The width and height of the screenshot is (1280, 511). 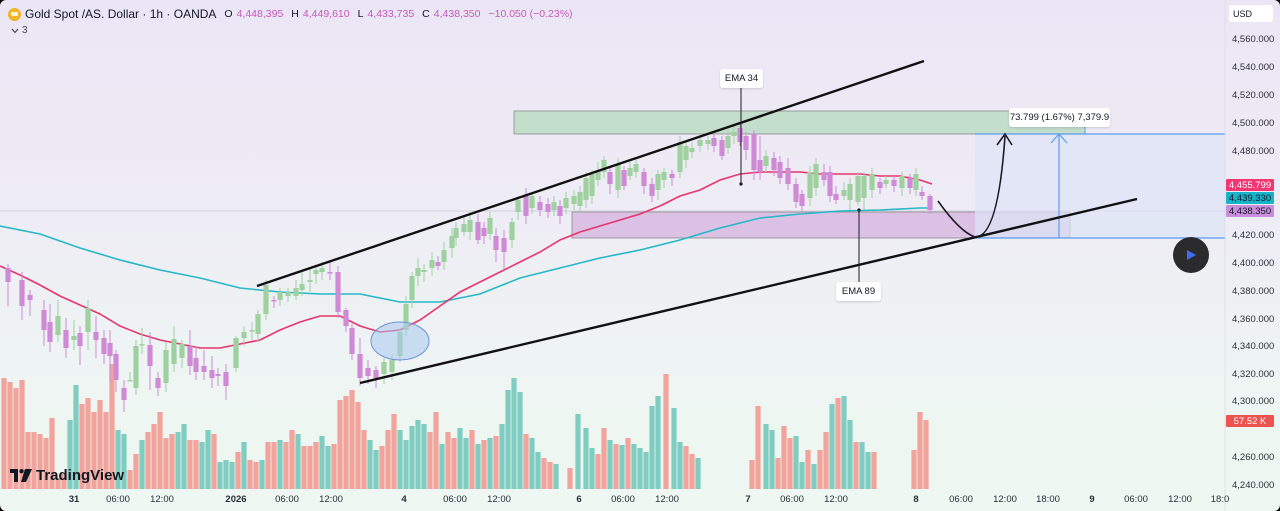 I want to click on measure-box, so click(x=1100, y=186).